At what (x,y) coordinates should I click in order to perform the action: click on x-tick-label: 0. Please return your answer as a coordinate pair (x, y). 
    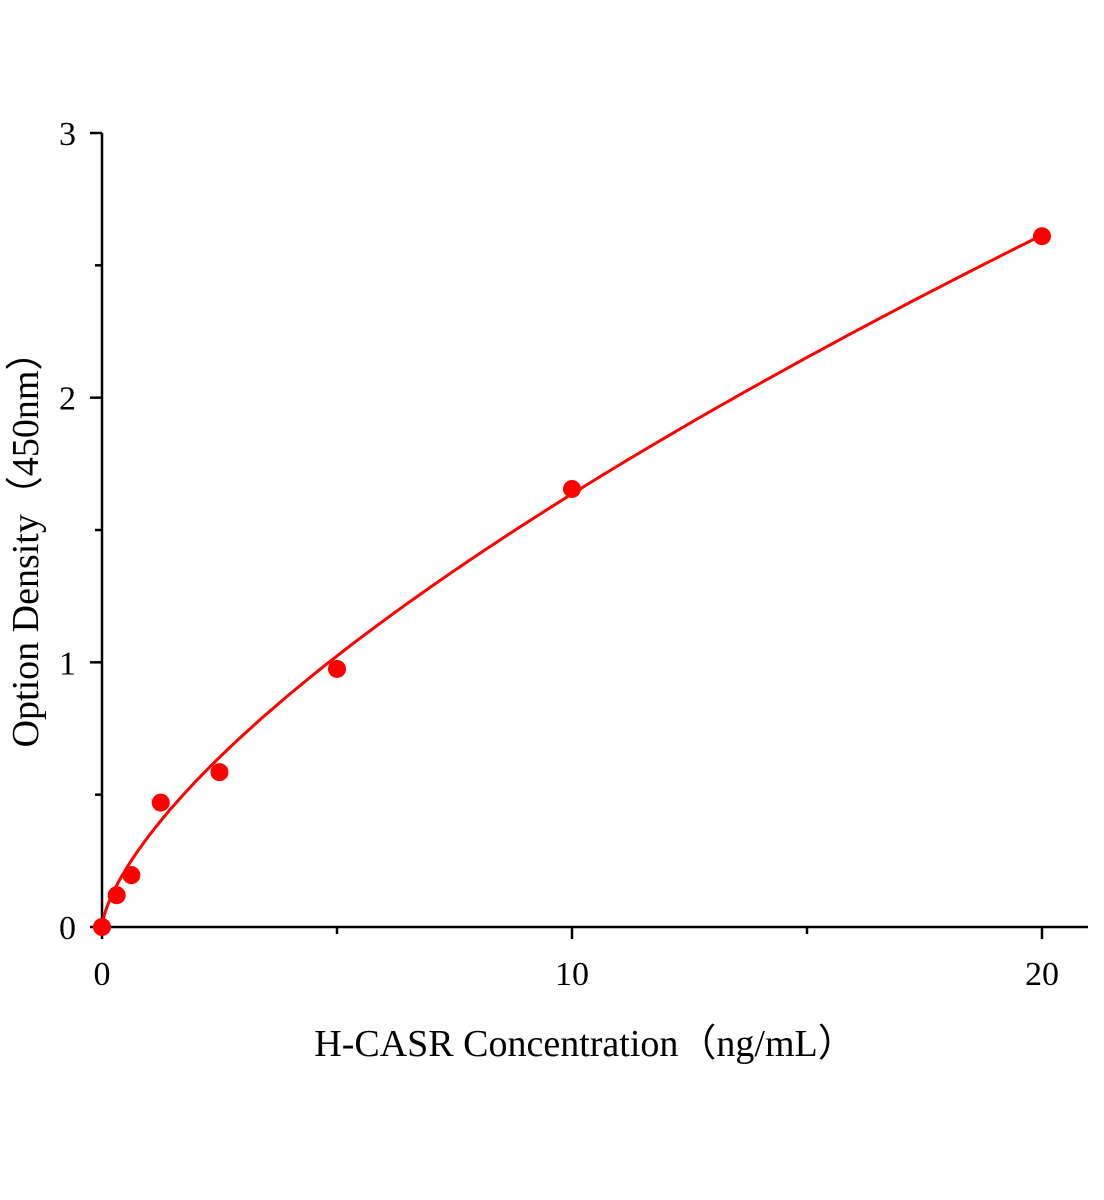
    Looking at the image, I should click on (102, 974).